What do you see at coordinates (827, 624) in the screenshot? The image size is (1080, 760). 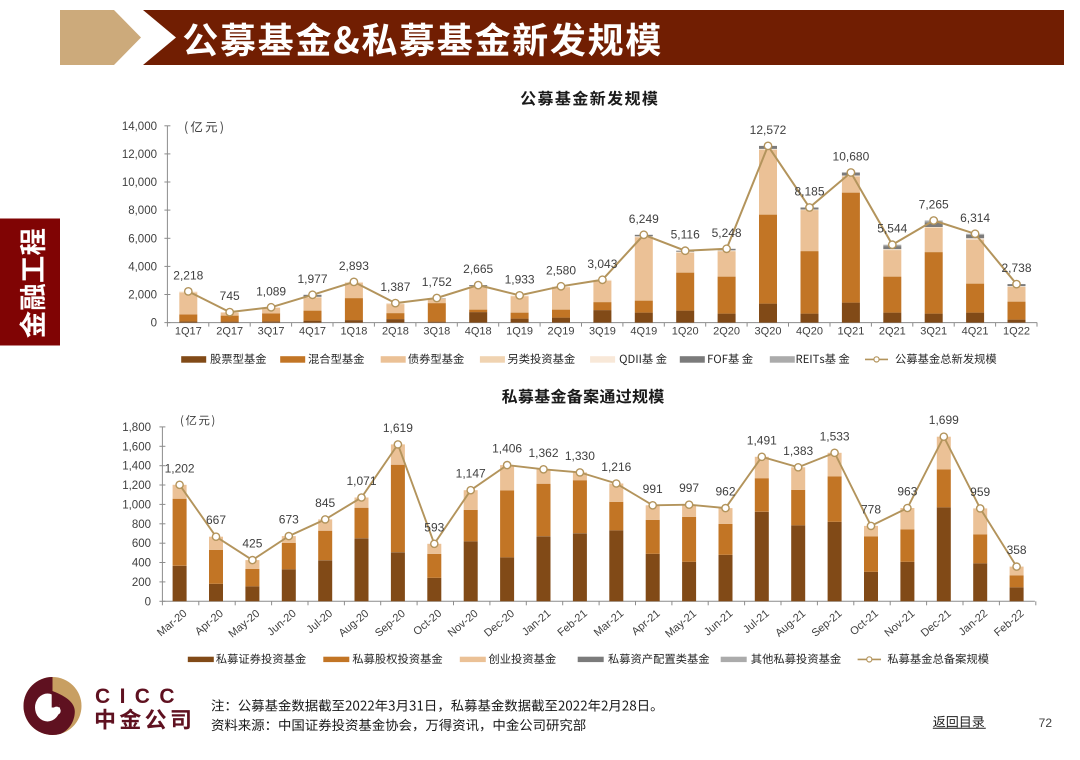 I see `svg-text: Sep-21` at bounding box center [827, 624].